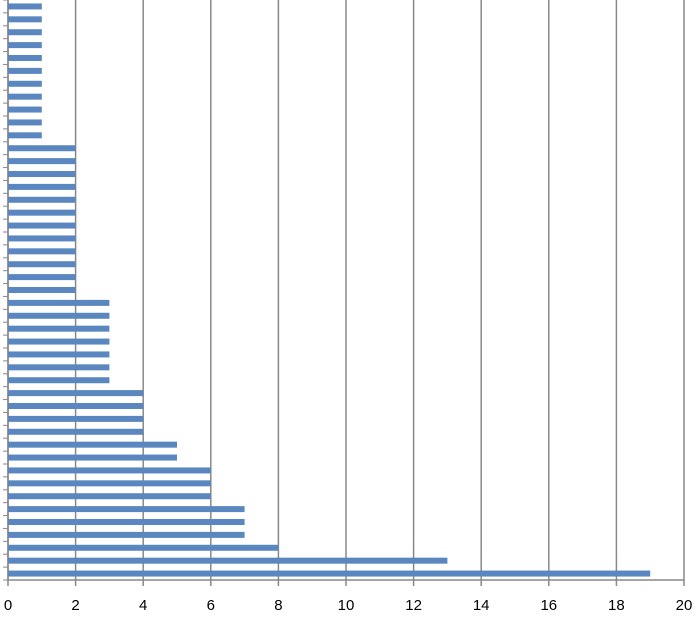 The width and height of the screenshot is (696, 619). What do you see at coordinates (413, 605) in the screenshot?
I see `x-tick-label: 12` at bounding box center [413, 605].